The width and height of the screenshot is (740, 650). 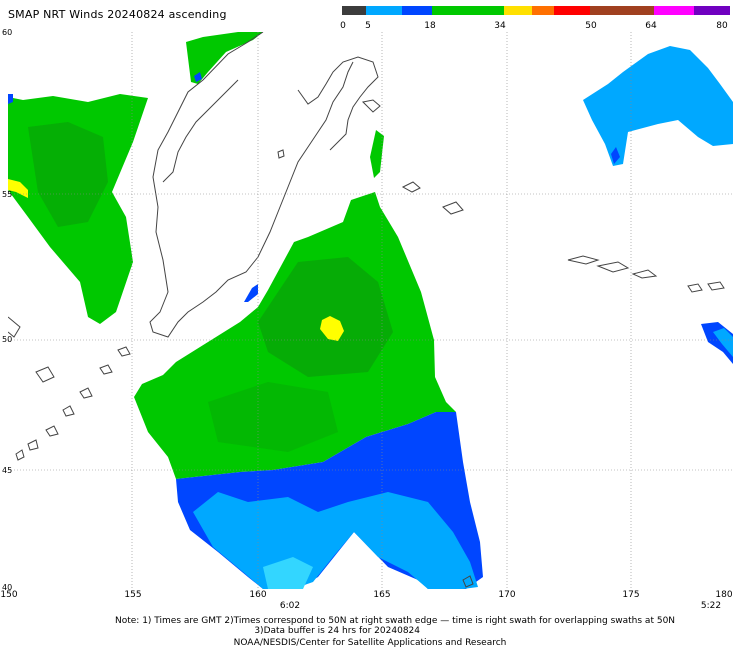 What do you see at coordinates (591, 26) in the screenshot?
I see `colorbar-label-50: 50` at bounding box center [591, 26].